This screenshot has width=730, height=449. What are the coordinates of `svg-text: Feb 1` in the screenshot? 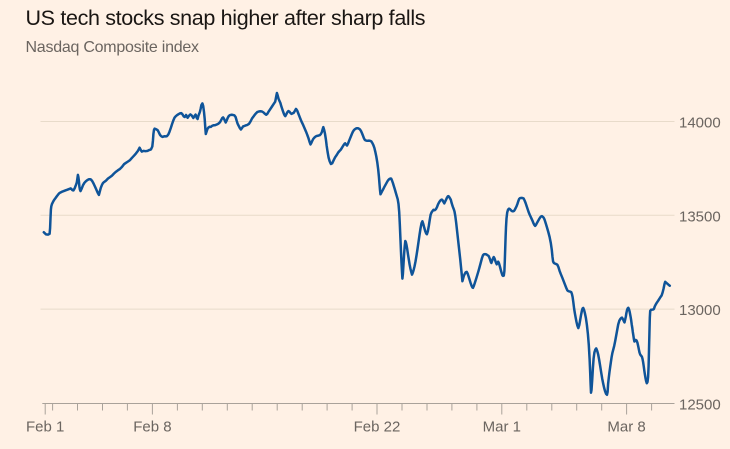 It's located at (45, 427).